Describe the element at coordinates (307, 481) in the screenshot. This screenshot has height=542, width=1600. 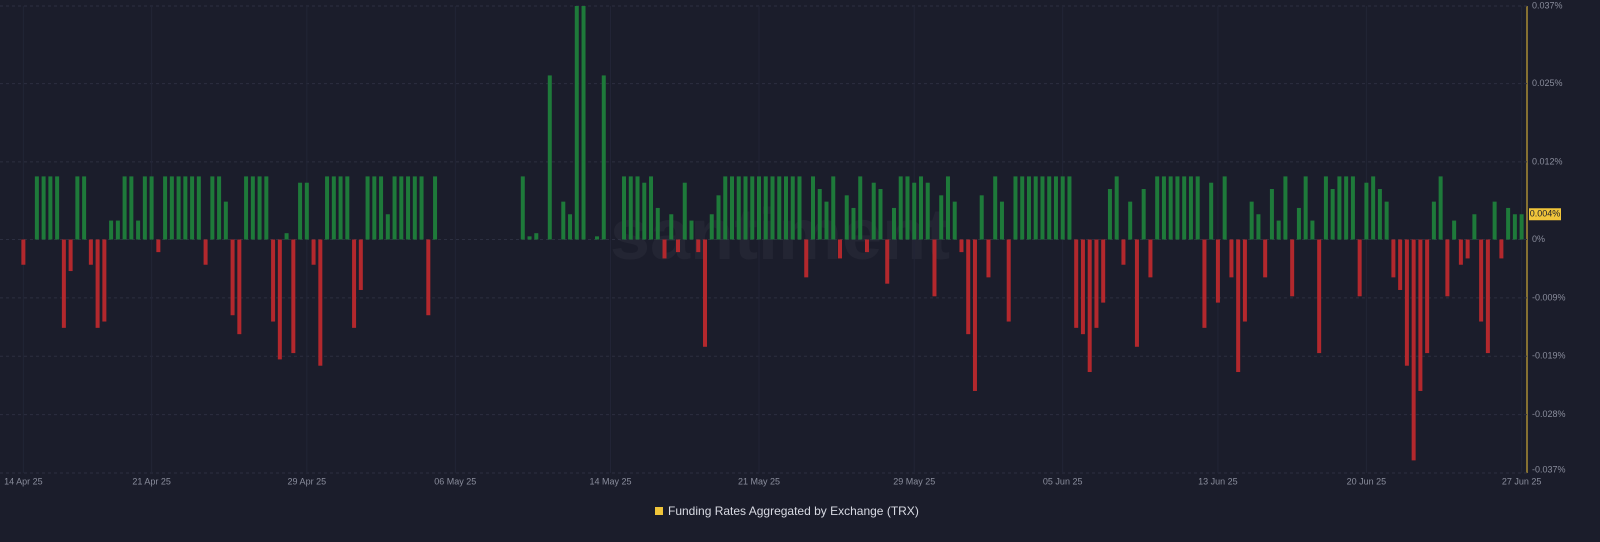
I see `x-tick-label: 29 Apr 25` at that location.